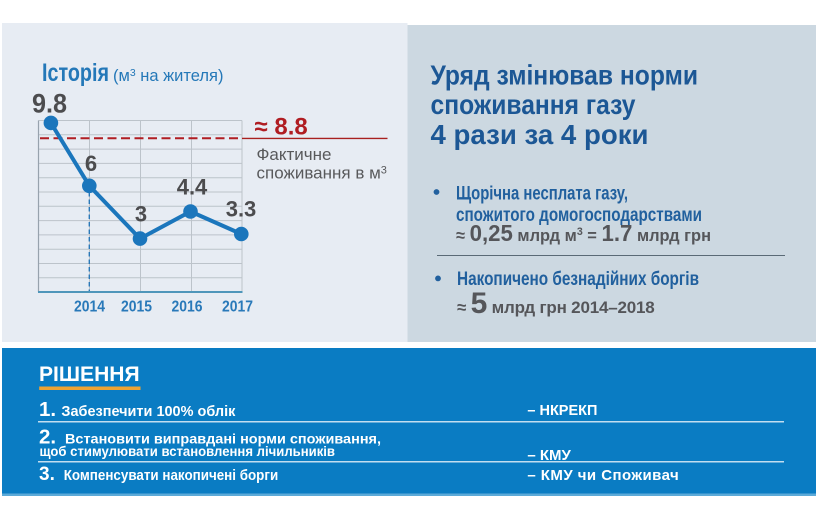  Describe the element at coordinates (562, 411) in the screenshot. I see `svg-text: – НКРЕКП` at that location.